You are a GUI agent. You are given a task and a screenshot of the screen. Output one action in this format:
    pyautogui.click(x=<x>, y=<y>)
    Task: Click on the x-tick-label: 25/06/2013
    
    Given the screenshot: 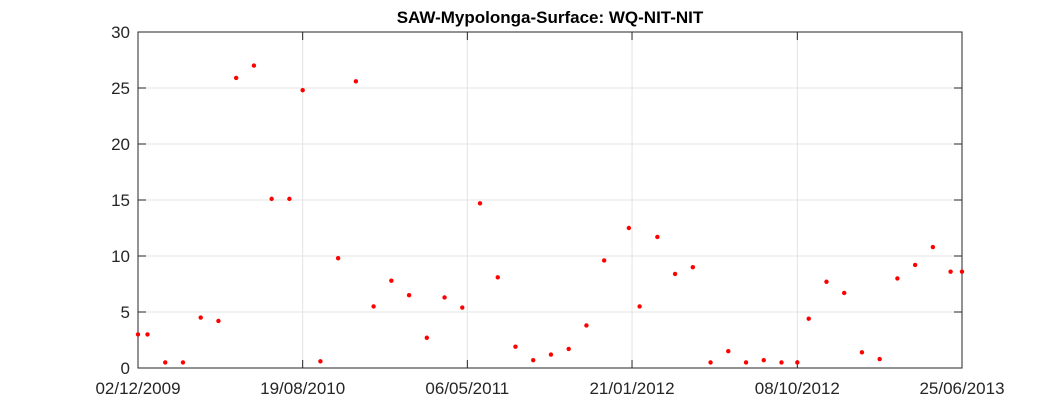 What is the action you would take?
    pyautogui.click(x=961, y=388)
    